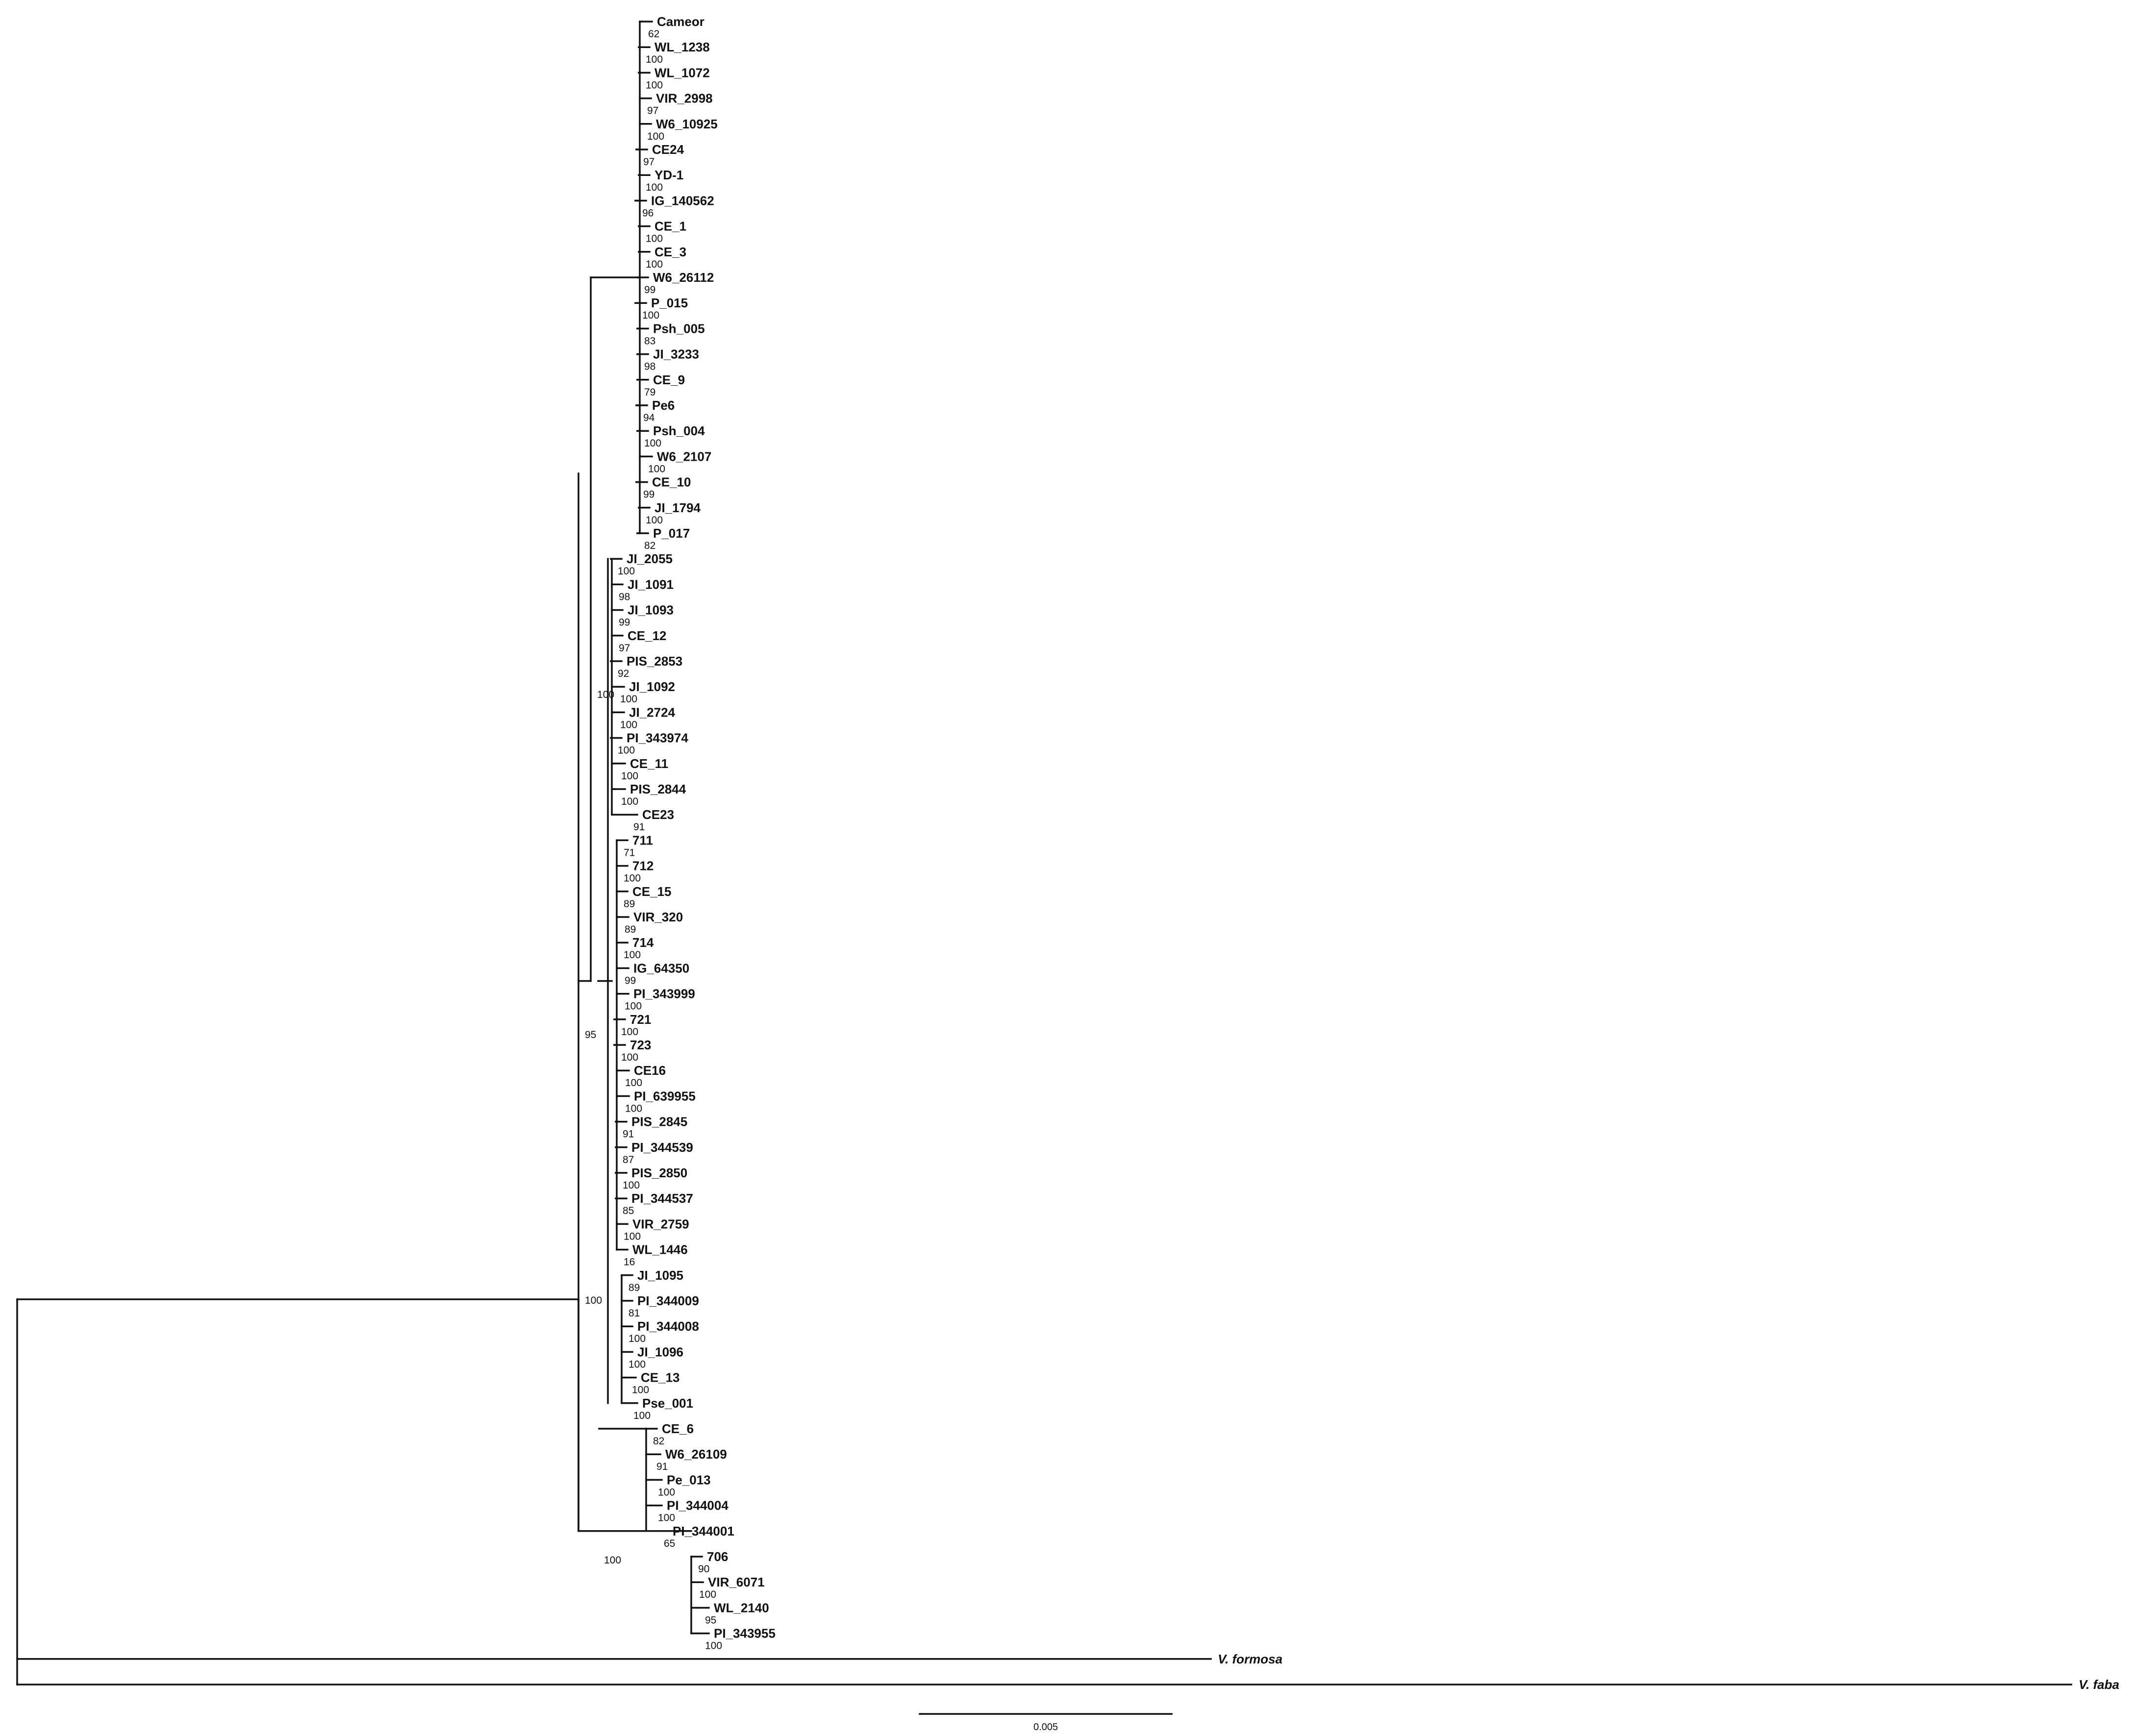 The height and width of the screenshot is (1736, 2137). What do you see at coordinates (696, 1454) in the screenshot?
I see `tip-label: W6_26109` at bounding box center [696, 1454].